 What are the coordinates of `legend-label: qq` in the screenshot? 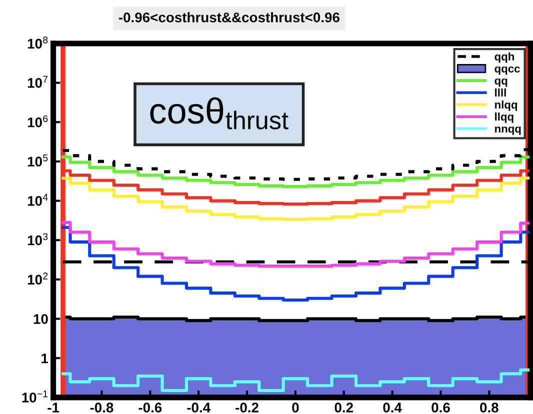 It's located at (501, 82).